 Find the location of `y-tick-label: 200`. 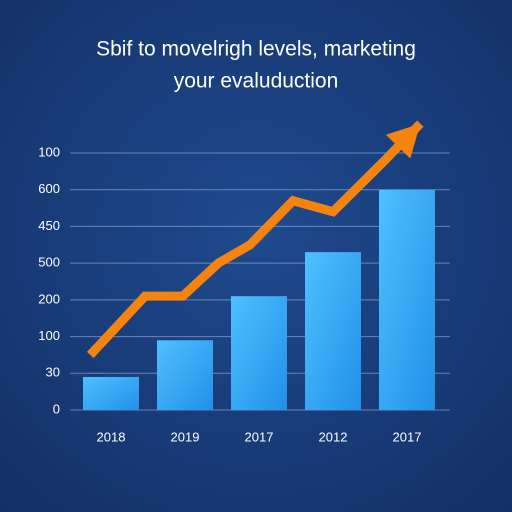

y-tick-label: 200 is located at coordinates (49, 298).